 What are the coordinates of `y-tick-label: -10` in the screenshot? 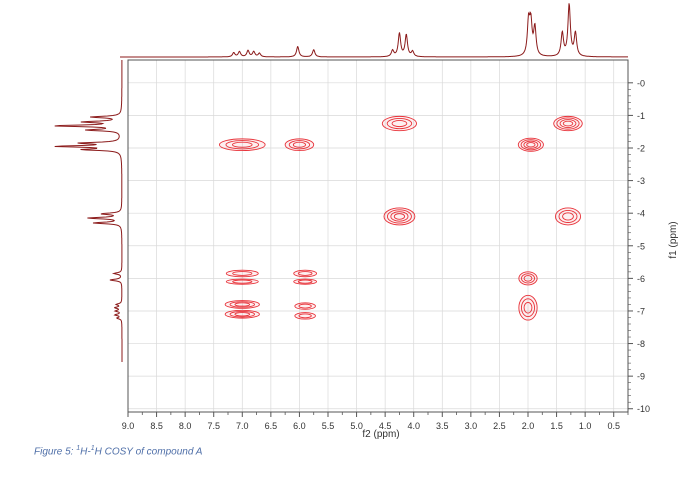 It's located at (643, 409).